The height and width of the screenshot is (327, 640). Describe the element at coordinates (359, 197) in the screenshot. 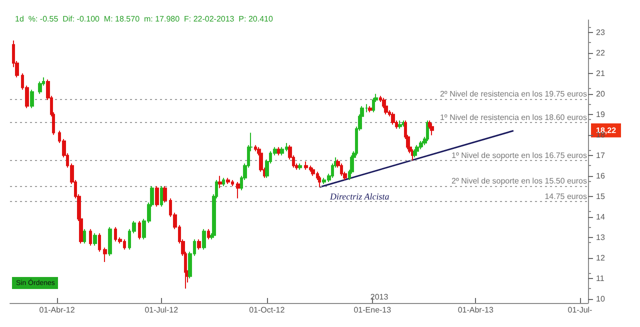

I see `series-label: Directriz Alcista` at that location.